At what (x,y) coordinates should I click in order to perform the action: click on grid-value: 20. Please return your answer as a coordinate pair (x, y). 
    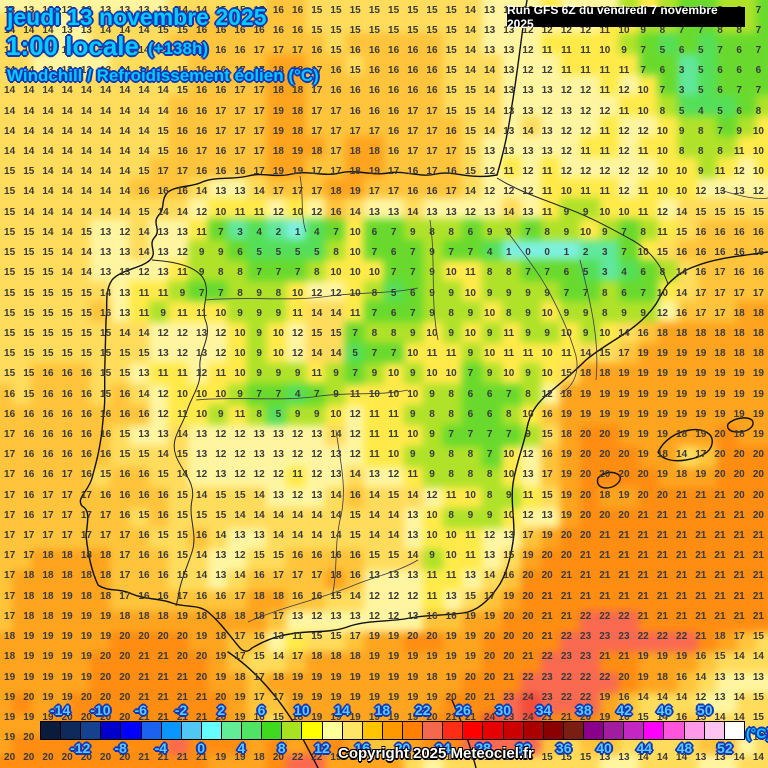
    Looking at the image, I should click on (490, 677).